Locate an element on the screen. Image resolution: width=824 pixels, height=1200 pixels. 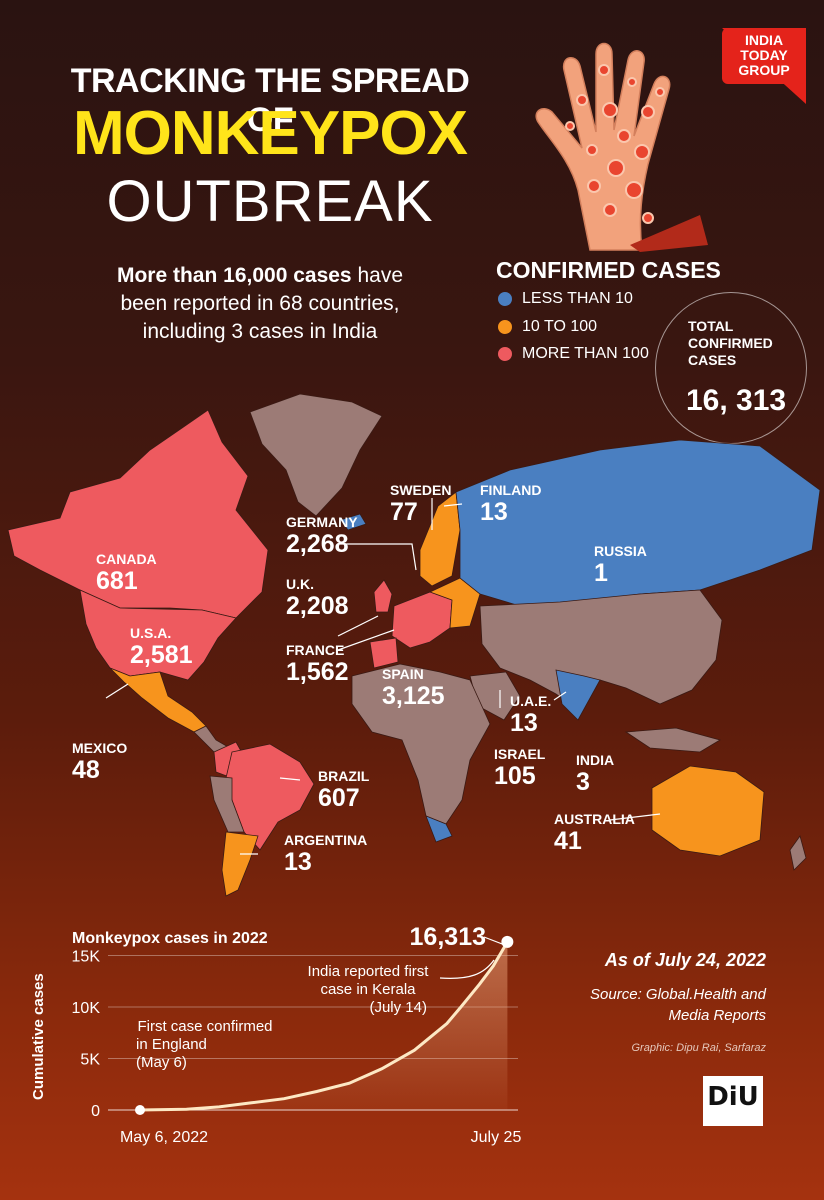
legend-label: 10 TO 100 is located at coordinates (560, 326).